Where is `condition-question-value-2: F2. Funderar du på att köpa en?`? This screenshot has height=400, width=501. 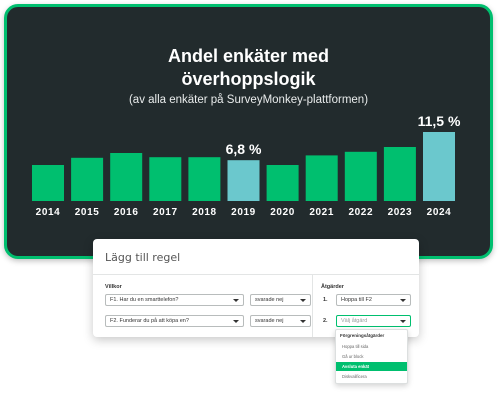
condition-question-value-2: F2. Funderar du på att köpa en? is located at coordinates (149, 321).